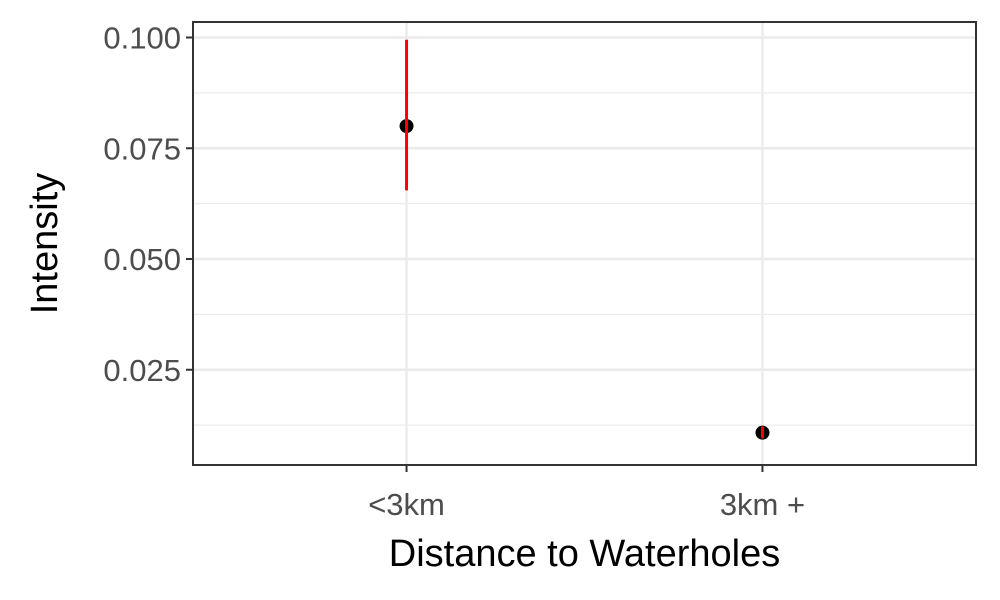  What do you see at coordinates (142, 148) in the screenshot?
I see `y-tick-label: 0.075` at bounding box center [142, 148].